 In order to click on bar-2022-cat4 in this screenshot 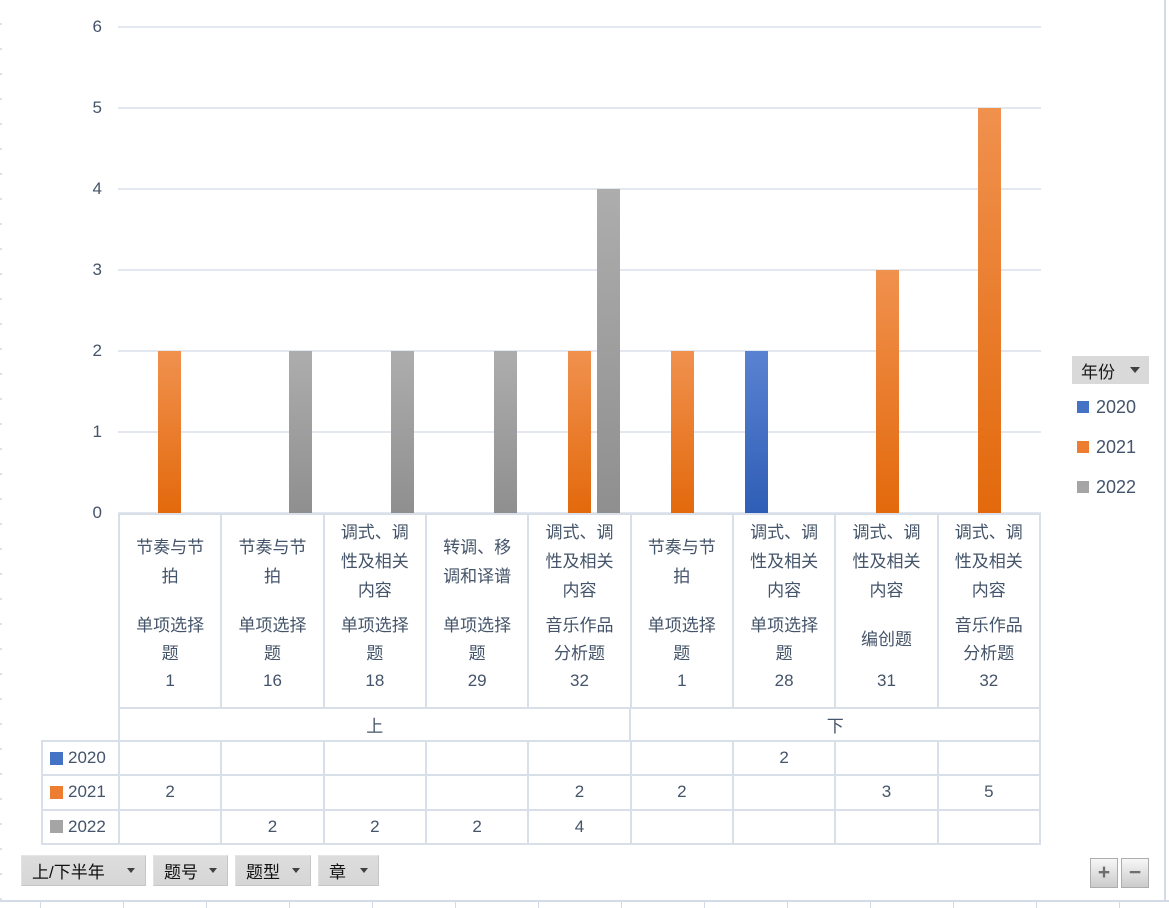, I will do `click(505, 432)`.